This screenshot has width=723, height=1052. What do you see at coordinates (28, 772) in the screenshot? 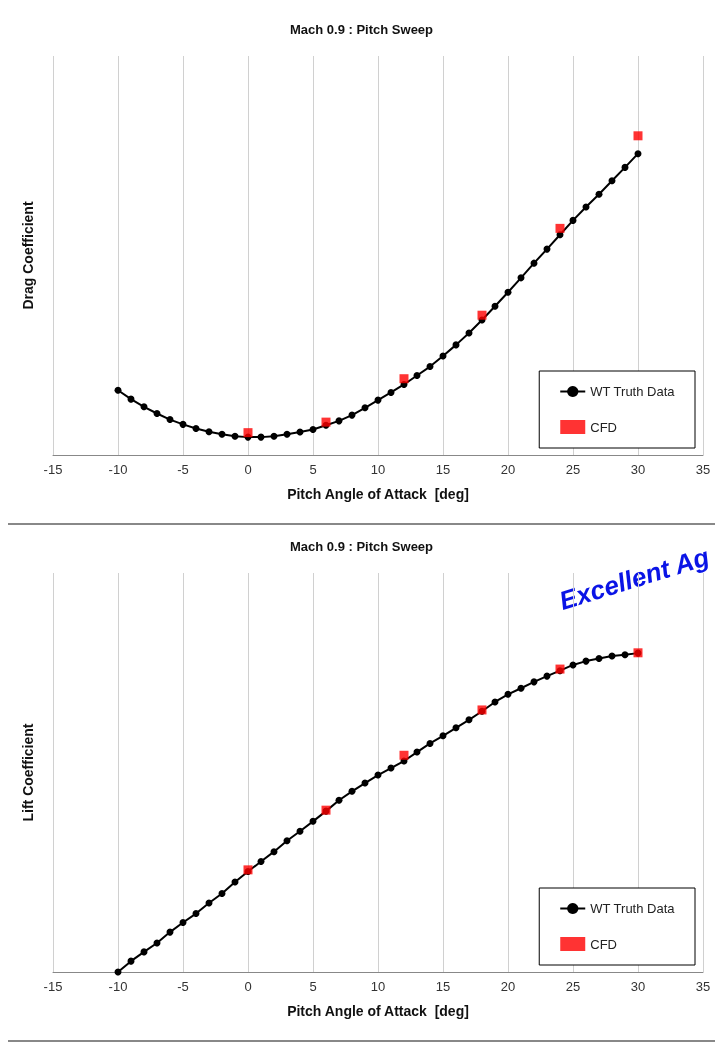
I see `y-axis-title: Lift Coefficient` at bounding box center [28, 772].